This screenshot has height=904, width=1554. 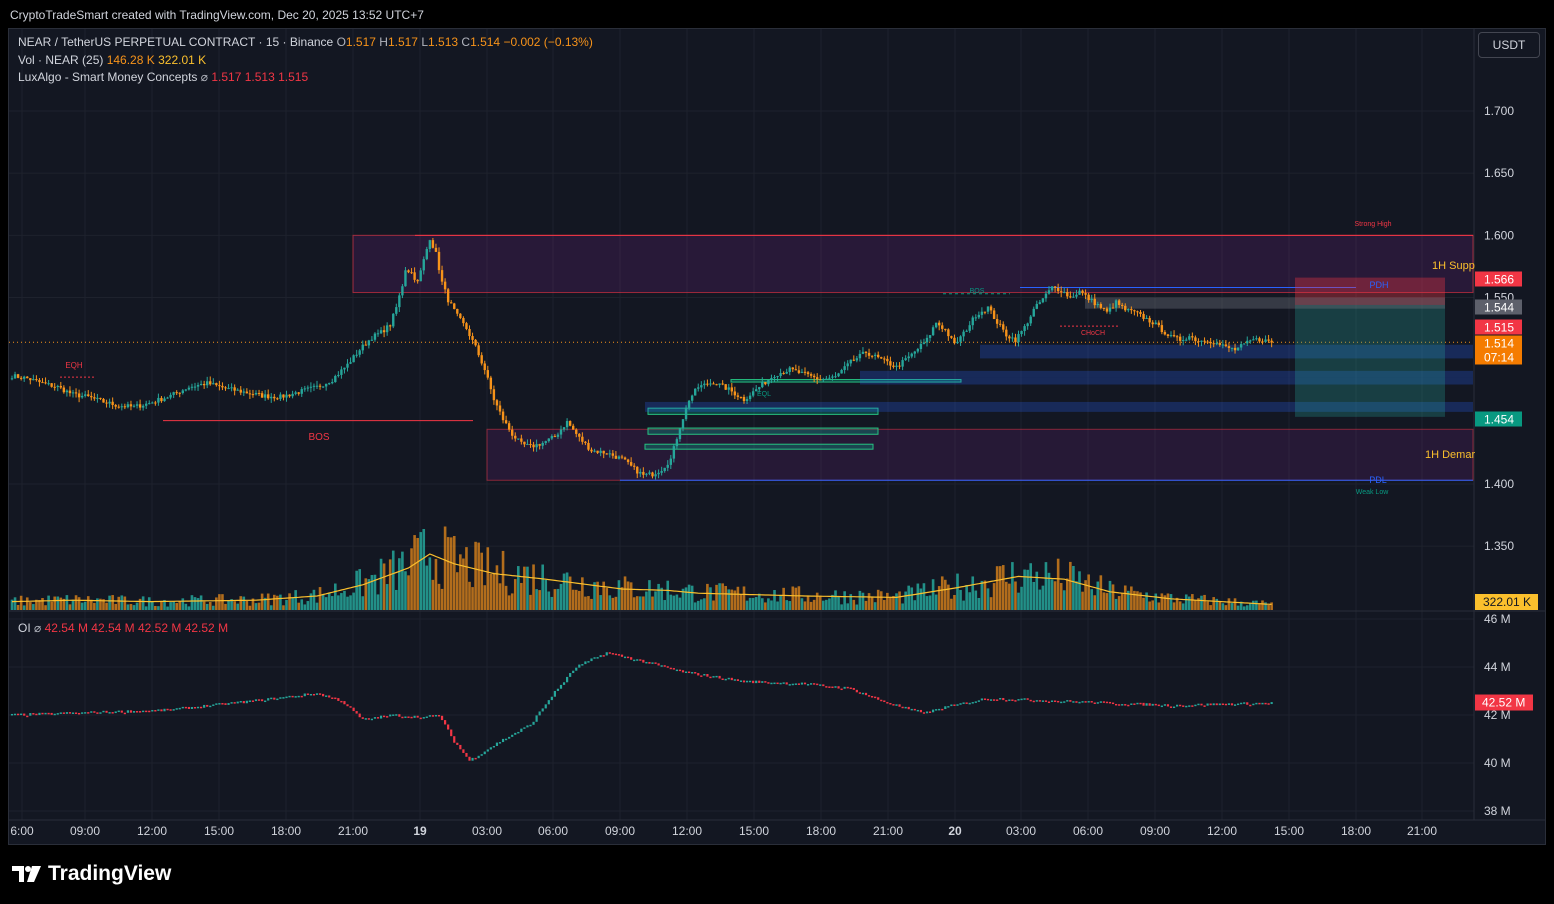 What do you see at coordinates (1498, 327) in the screenshot?
I see `badge-1515: 1.515` at bounding box center [1498, 327].